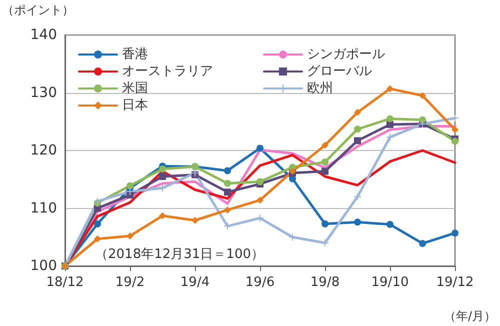  I want to click on x-tick-label: 19/12, so click(455, 282).